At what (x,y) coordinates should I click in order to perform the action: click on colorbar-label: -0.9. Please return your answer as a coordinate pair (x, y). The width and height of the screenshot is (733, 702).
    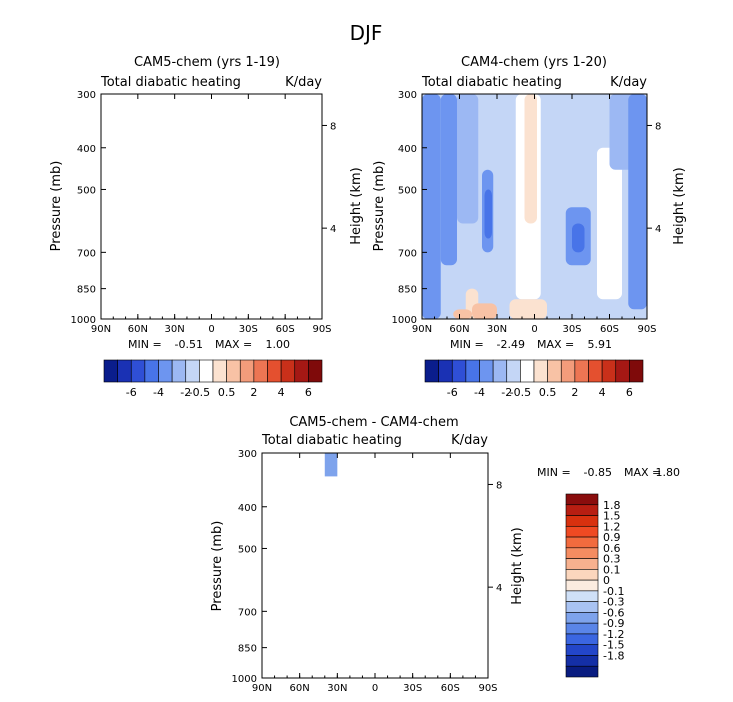
    Looking at the image, I should click on (613, 623).